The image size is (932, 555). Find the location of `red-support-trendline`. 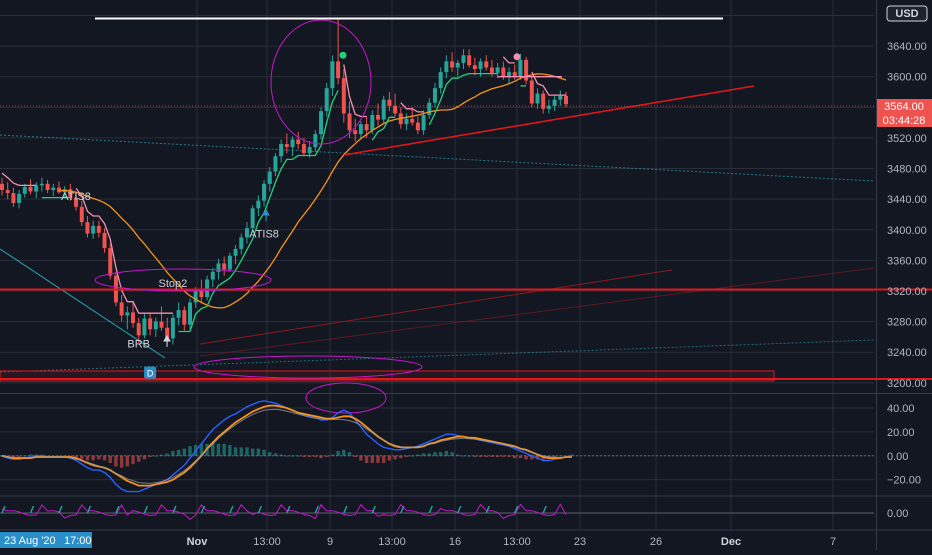

red-support-trendline is located at coordinates (549, 120).